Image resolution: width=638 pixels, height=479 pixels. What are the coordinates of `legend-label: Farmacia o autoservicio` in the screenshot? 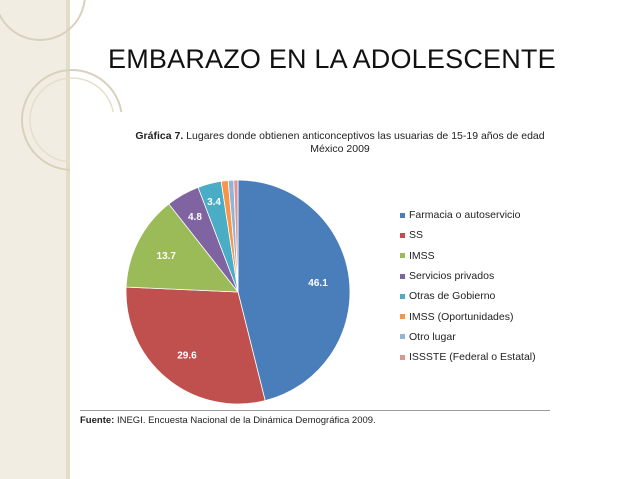 It's located at (465, 215).